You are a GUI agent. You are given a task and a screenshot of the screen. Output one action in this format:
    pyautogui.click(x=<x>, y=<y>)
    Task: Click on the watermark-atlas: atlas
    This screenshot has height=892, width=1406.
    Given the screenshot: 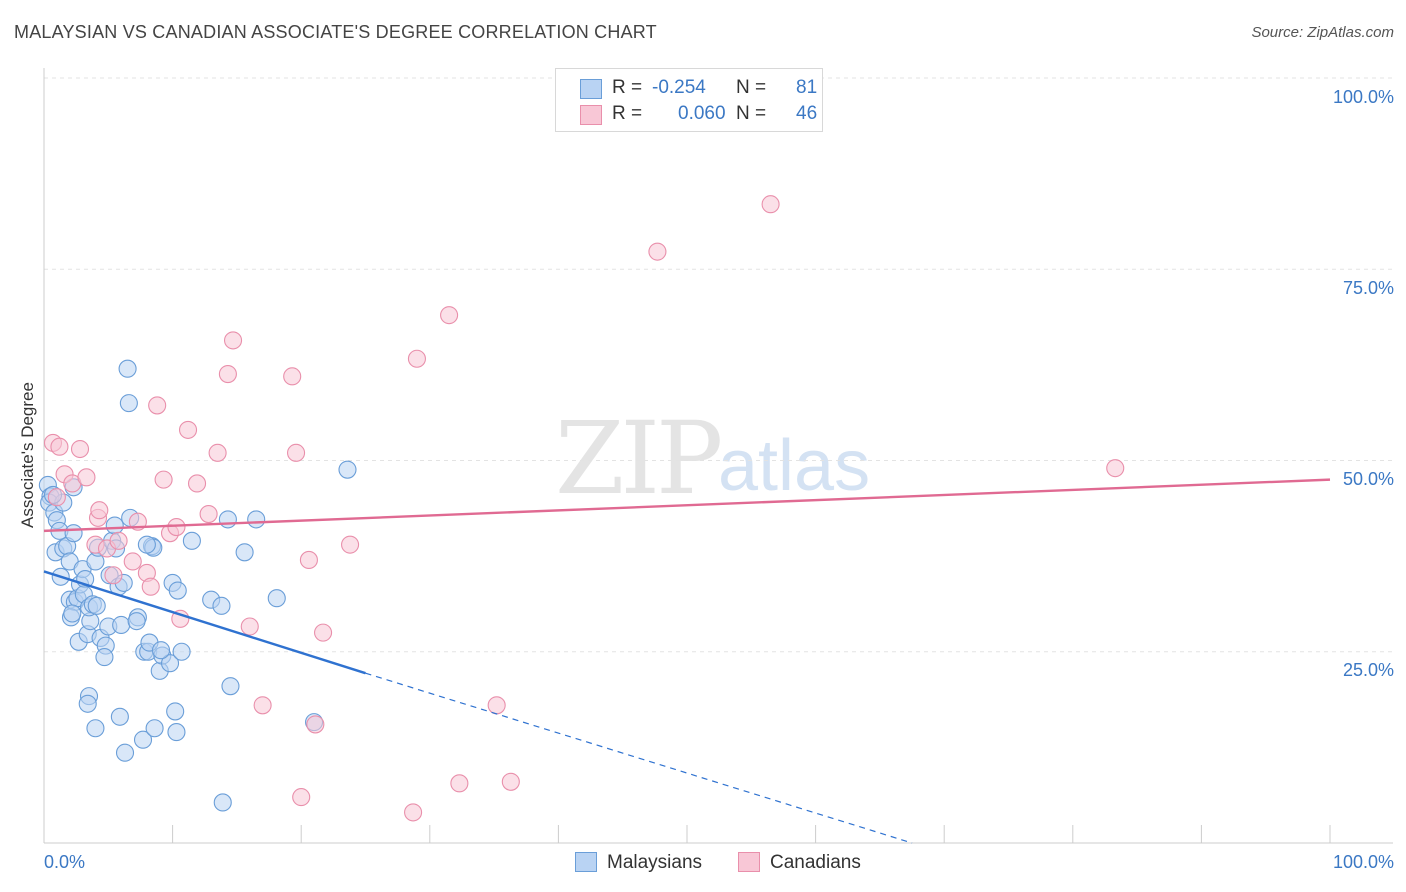 What is the action you would take?
    pyautogui.click(x=794, y=466)
    